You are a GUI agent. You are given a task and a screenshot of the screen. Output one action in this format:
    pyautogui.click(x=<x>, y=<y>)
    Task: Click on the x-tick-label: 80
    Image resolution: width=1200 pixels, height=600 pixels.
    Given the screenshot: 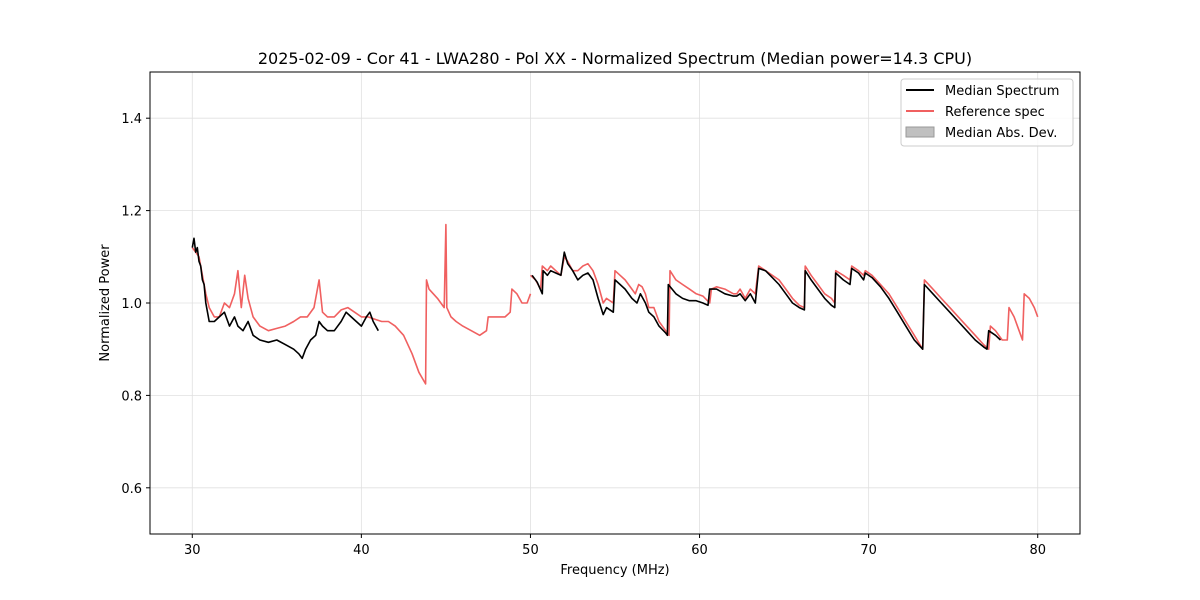 What is the action you would take?
    pyautogui.click(x=1037, y=550)
    